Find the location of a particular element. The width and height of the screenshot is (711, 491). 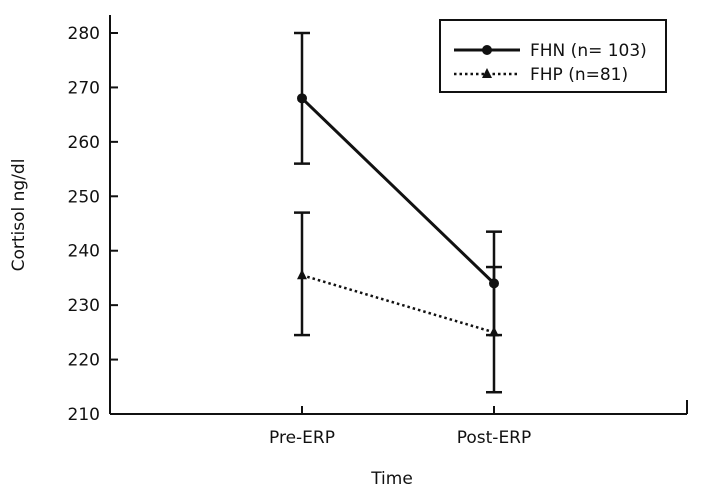

x-tick-label: Pre-ERP is located at coordinates (302, 438).